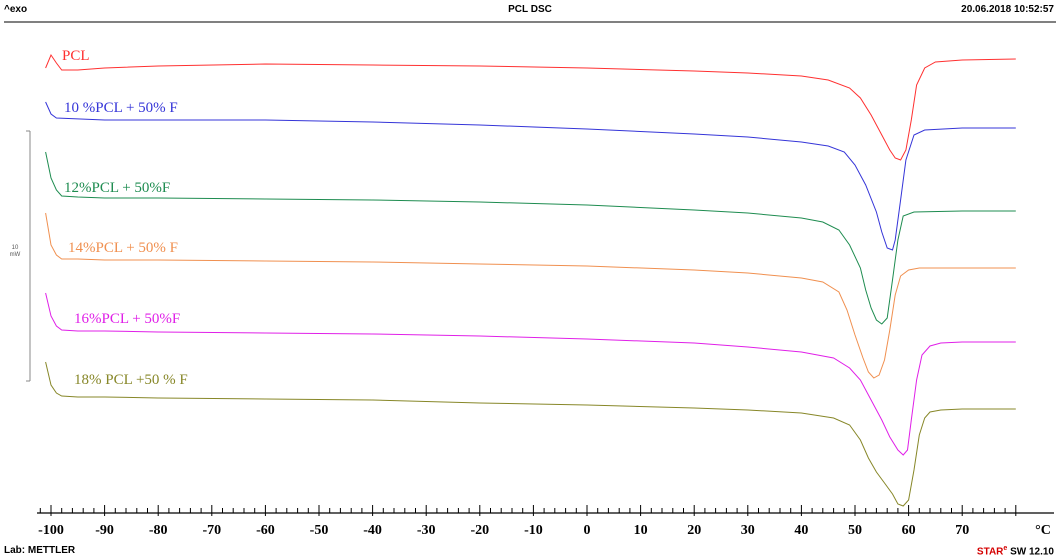 Image resolution: width=1060 pixels, height=560 pixels. I want to click on x-tick-label: -90, so click(104, 530).